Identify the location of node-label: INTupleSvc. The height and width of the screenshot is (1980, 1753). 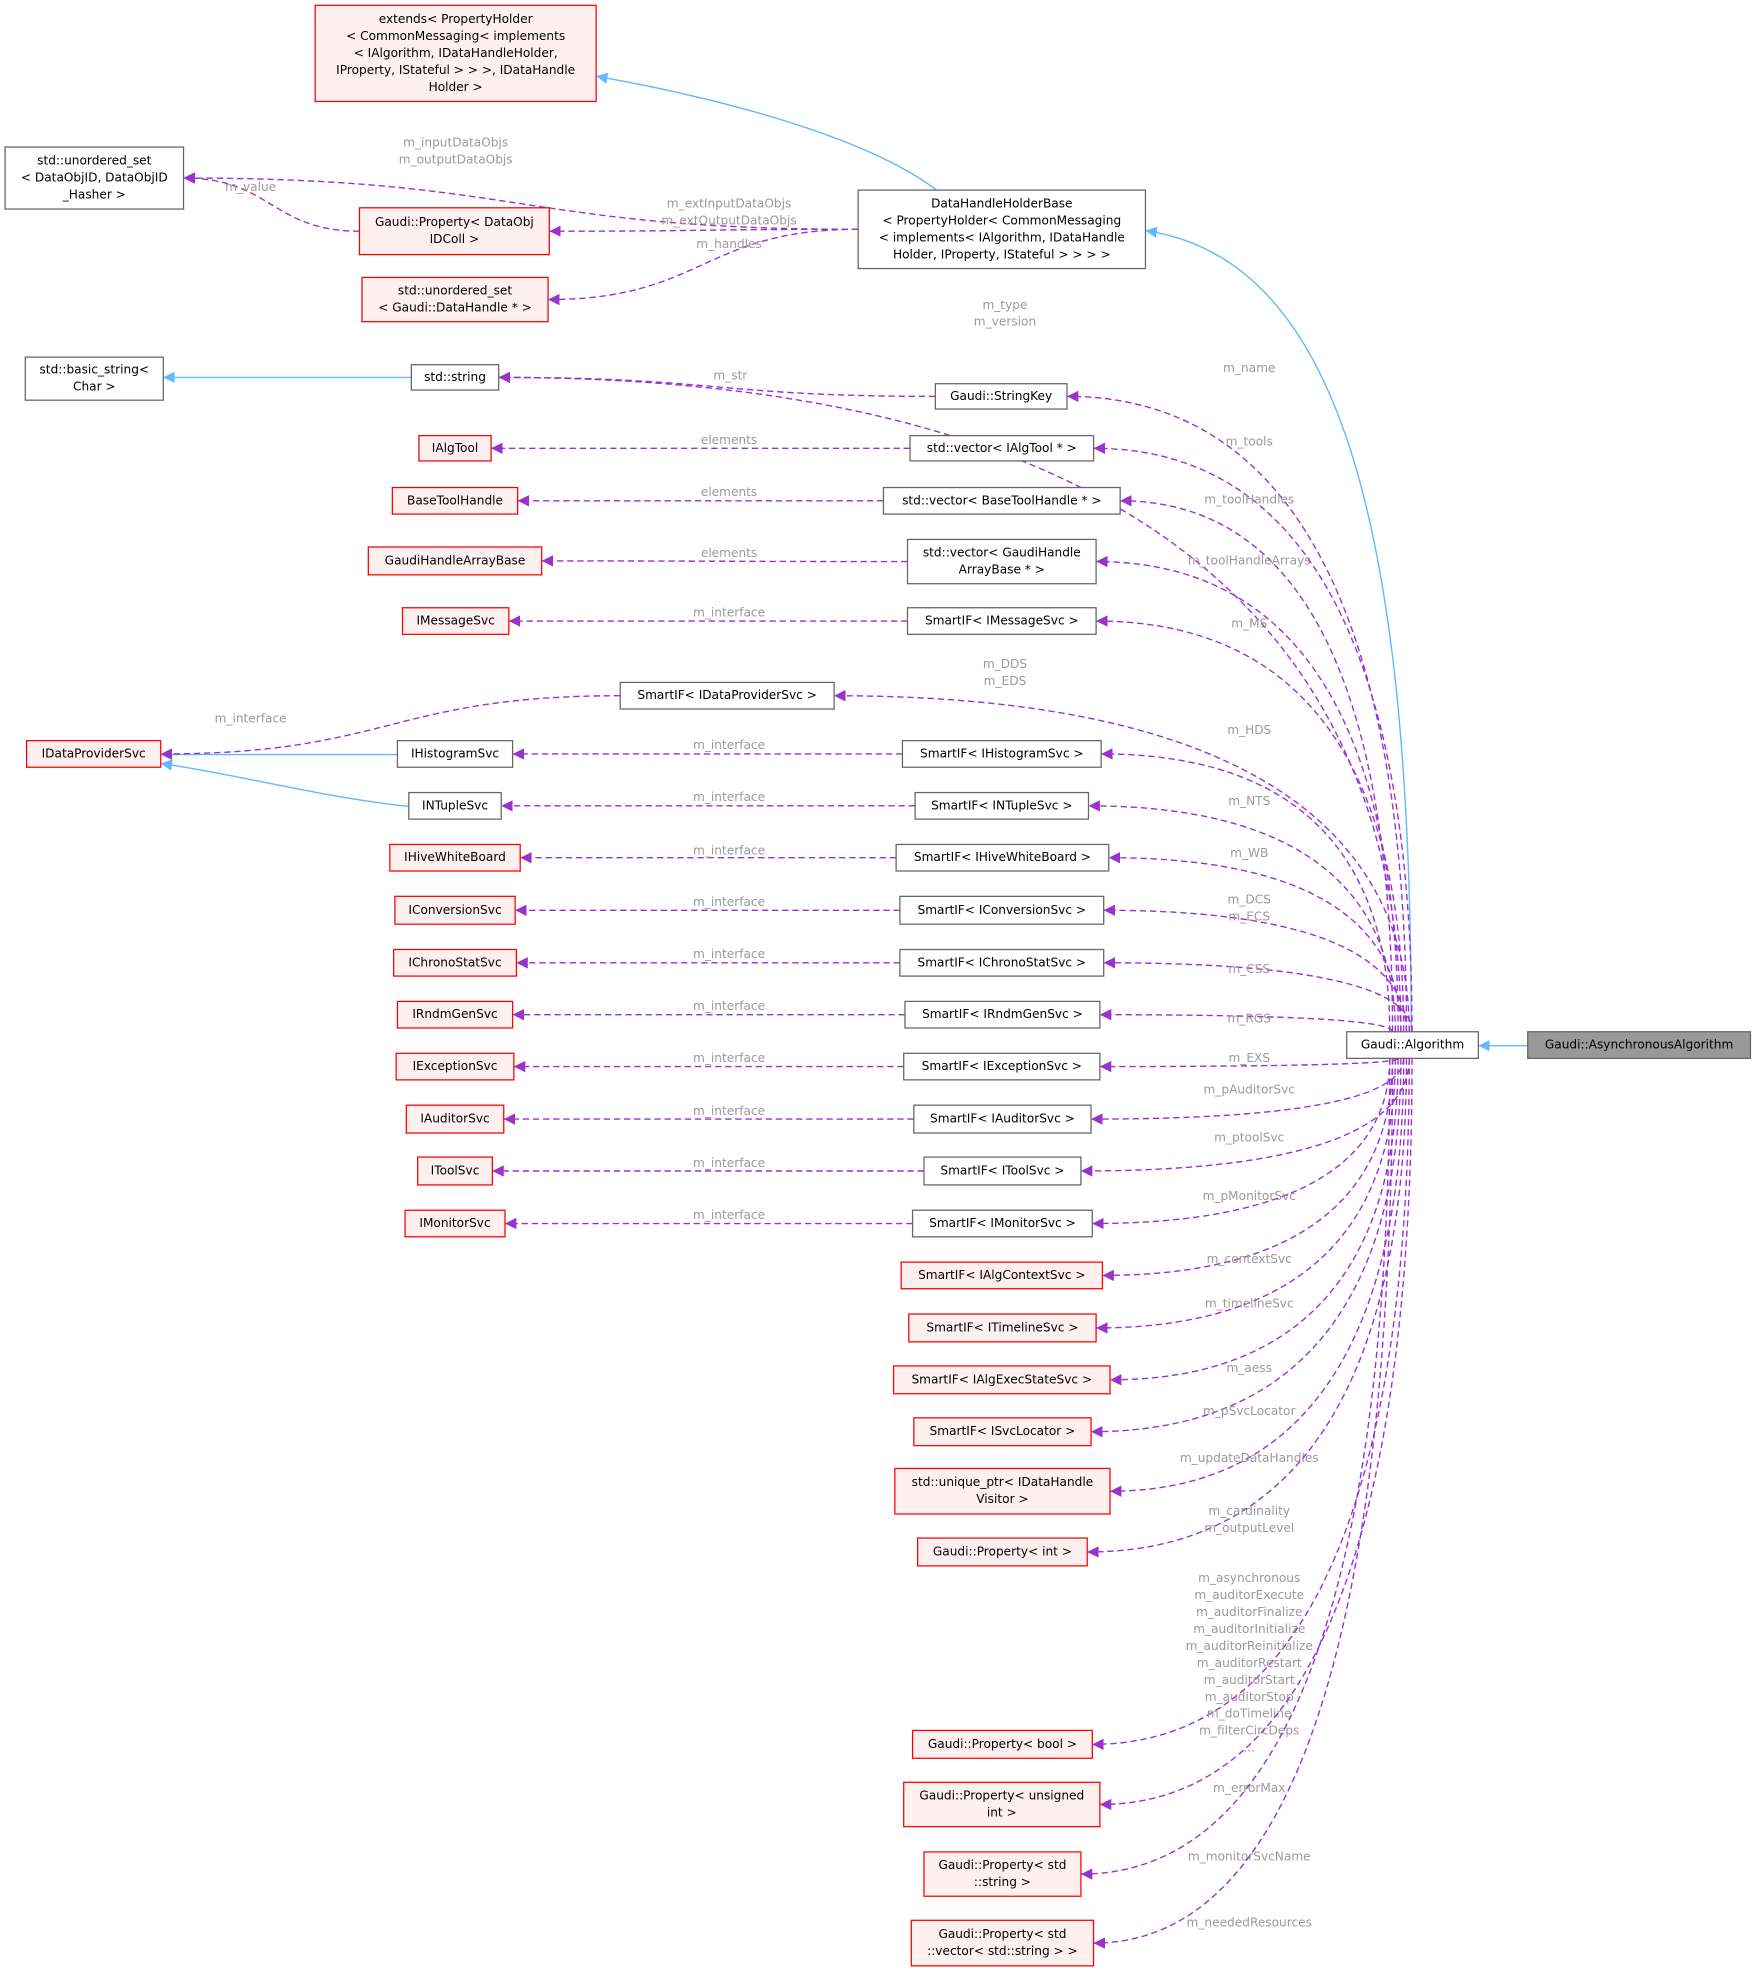
(455, 805).